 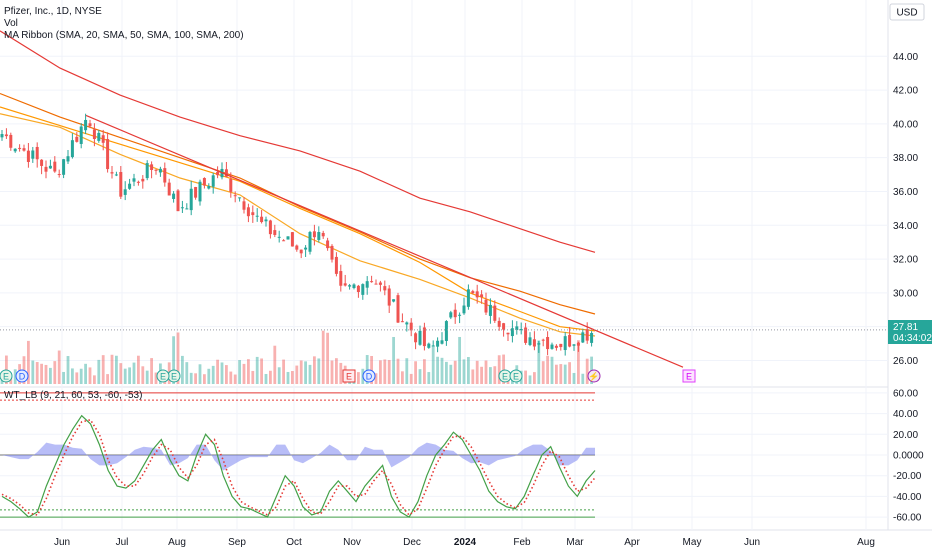 What do you see at coordinates (912, 338) in the screenshot?
I see `bar-countdown: 04:34:02` at bounding box center [912, 338].